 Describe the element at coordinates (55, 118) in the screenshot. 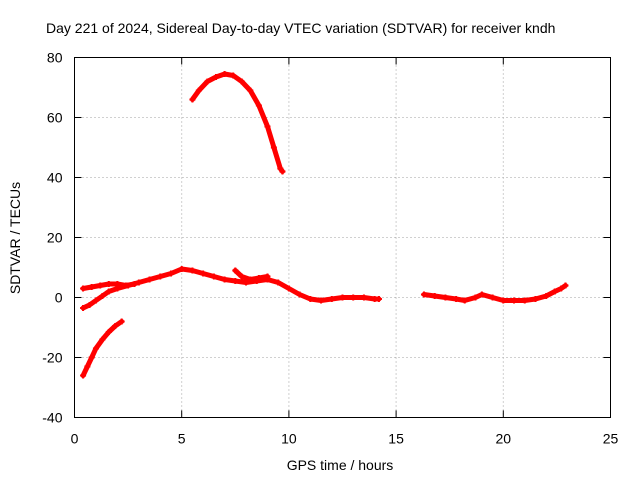

I see `y-tick-label: 60` at that location.